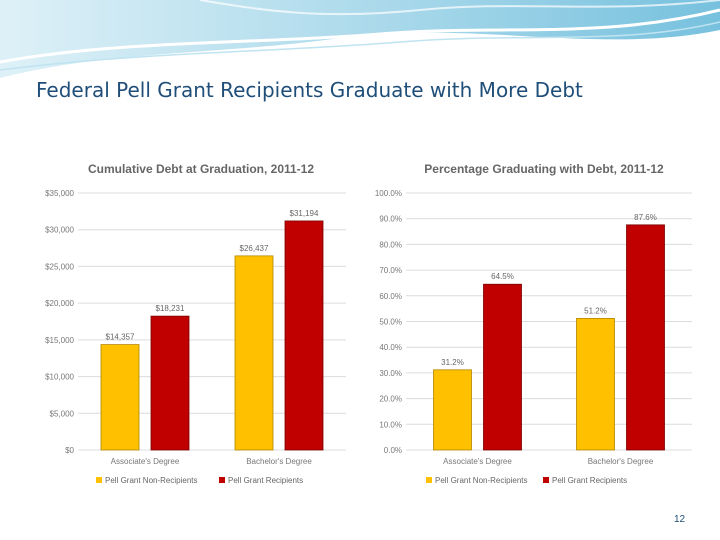 The height and width of the screenshot is (540, 720). What do you see at coordinates (544, 169) in the screenshot?
I see `chart-title: Percentage Graduating with Debt, 2011-12` at bounding box center [544, 169].